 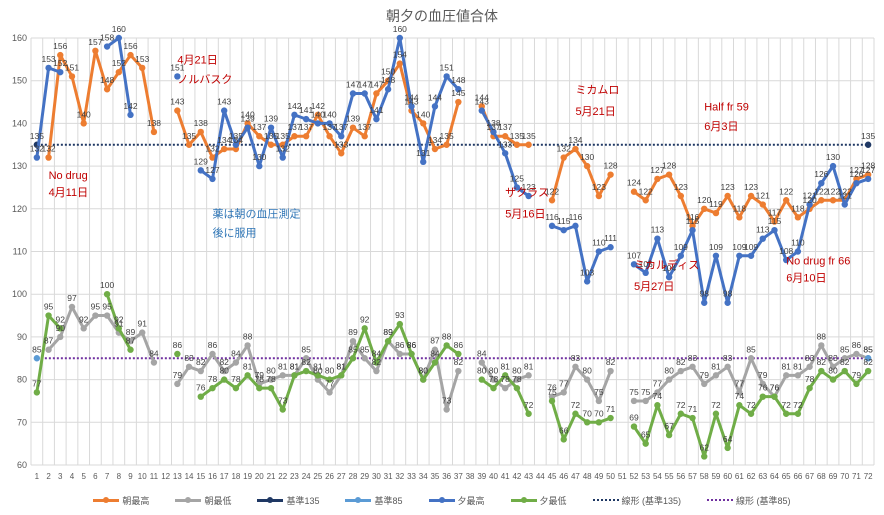 I want to click on data-label: 115, so click(x=564, y=221).